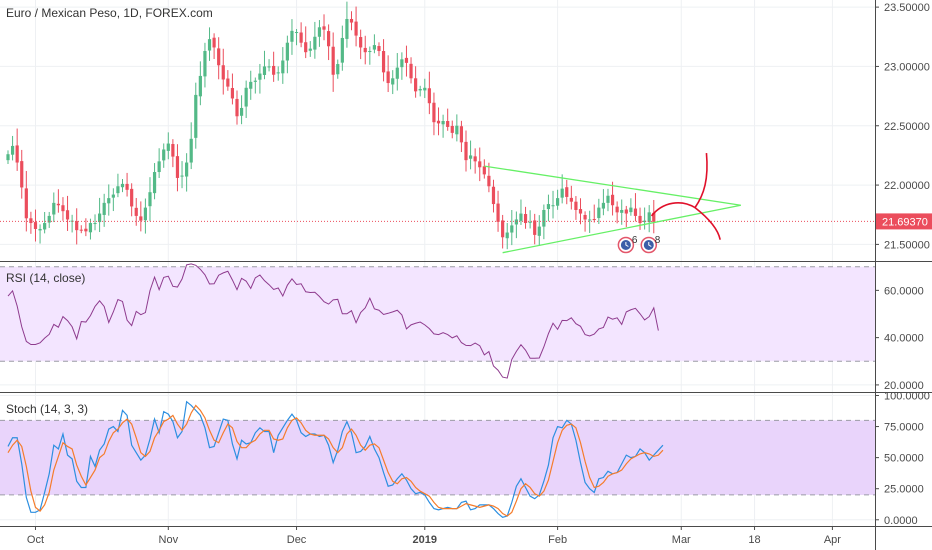  What do you see at coordinates (434, 536) in the screenshot?
I see `time-axis: Oct Nov Dec 2019 Feb Mar 18 Apr` at bounding box center [434, 536].